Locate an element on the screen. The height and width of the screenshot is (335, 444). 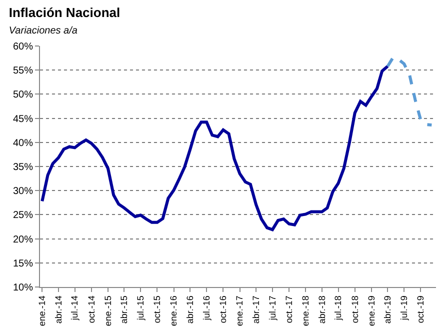
chart-title: Inflación Nacional is located at coordinates (64, 12).